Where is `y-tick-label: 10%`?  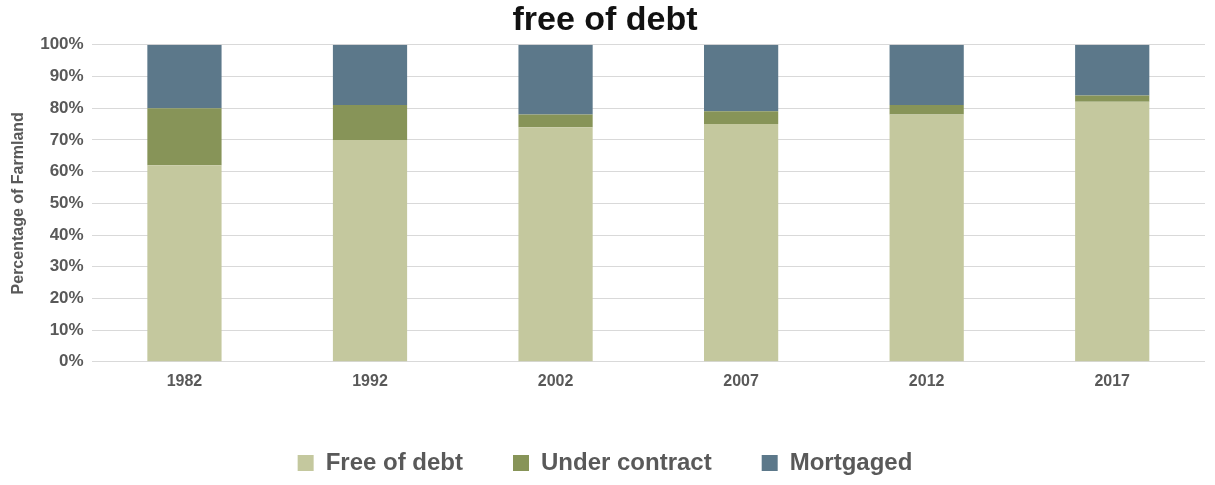
y-tick-label: 10% is located at coordinates (66, 329).